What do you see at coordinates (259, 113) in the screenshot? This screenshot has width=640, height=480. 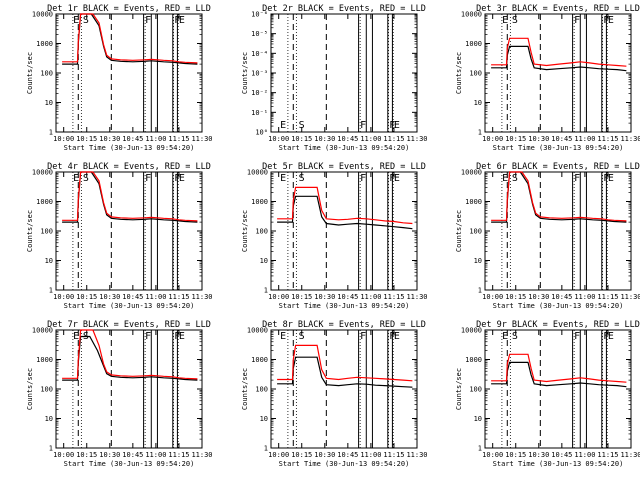 I see `y-tick-label: 10⁻¹` at bounding box center [259, 113].